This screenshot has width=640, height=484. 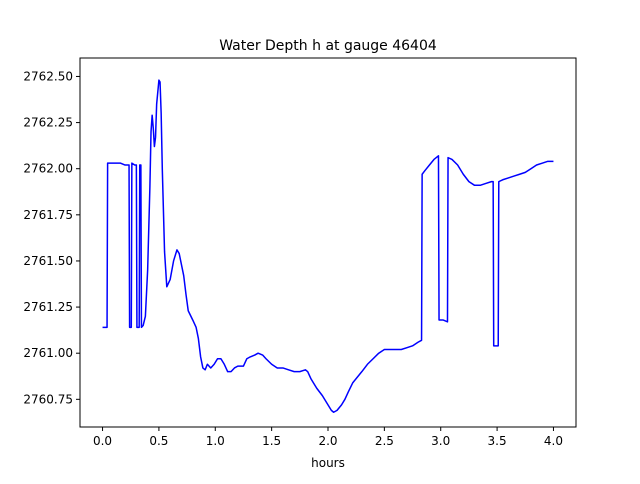 What do you see at coordinates (215, 441) in the screenshot?
I see `x-tick-label: 1.0` at bounding box center [215, 441].